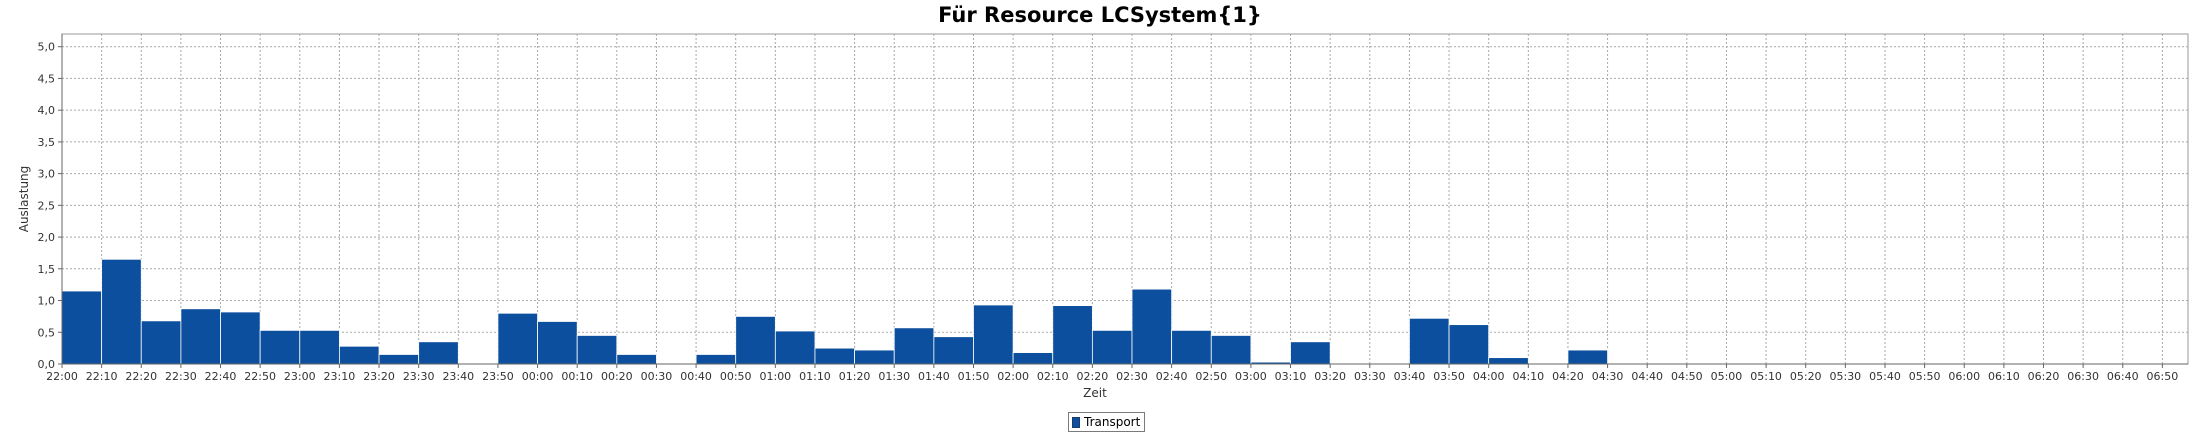 The height and width of the screenshot is (435, 2200). Describe the element at coordinates (1330, 376) in the screenshot. I see `x-tick-label: 03:20` at that location.